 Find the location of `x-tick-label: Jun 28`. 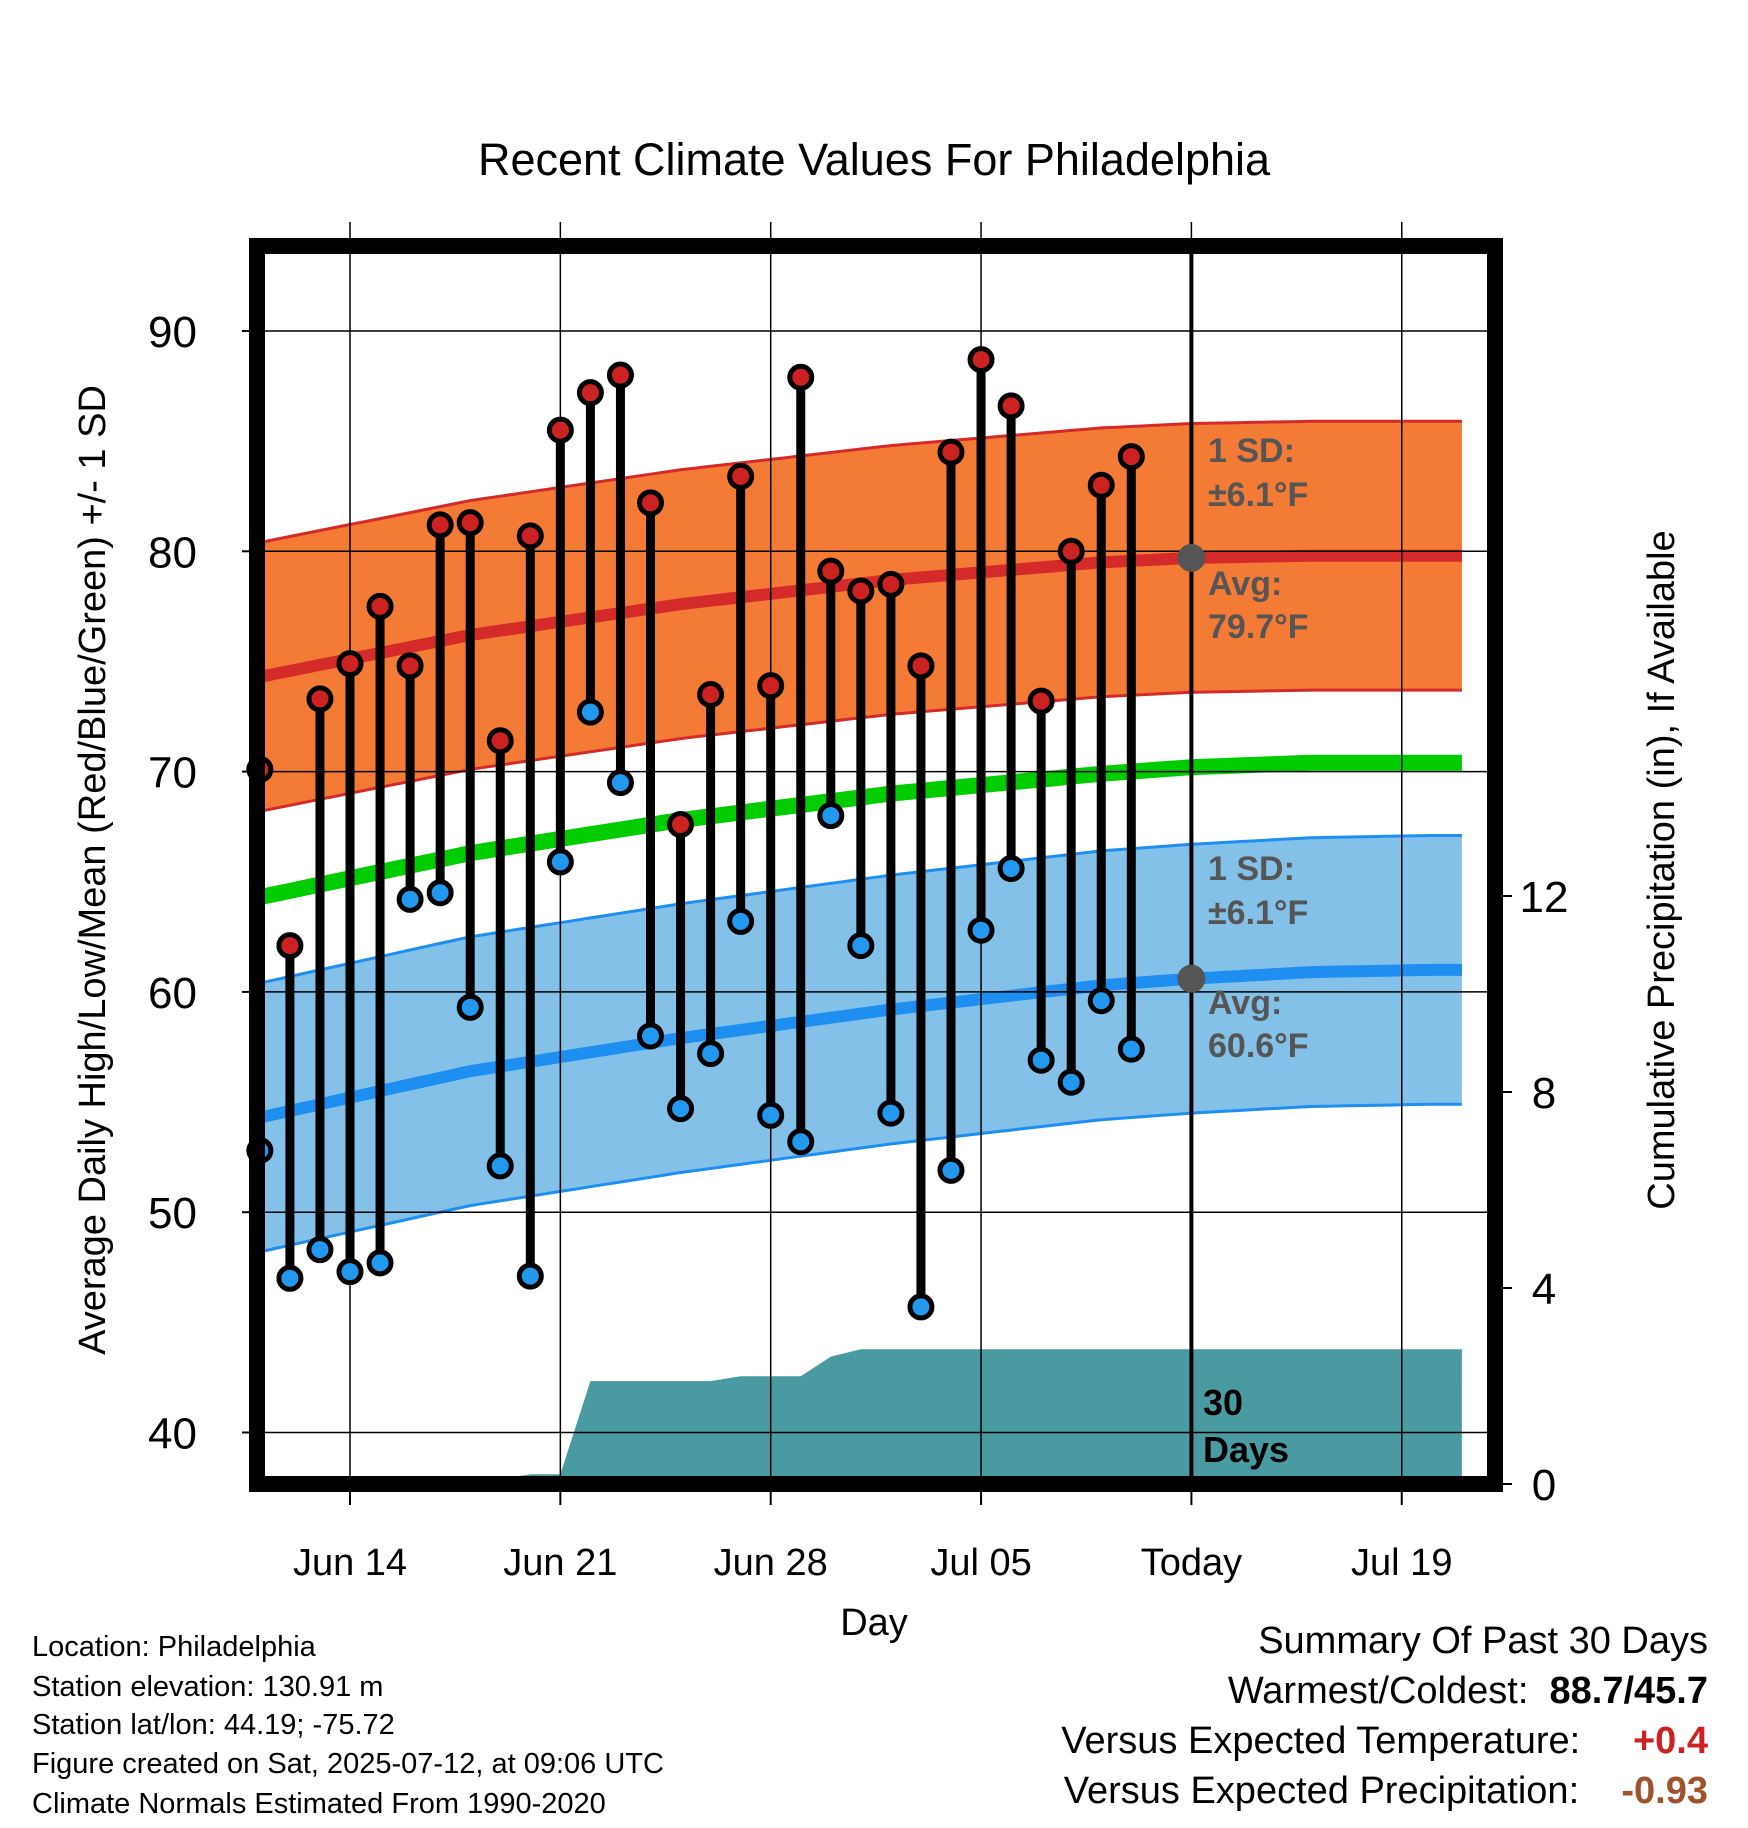

x-tick-label: Jun 28 is located at coordinates (771, 1563).